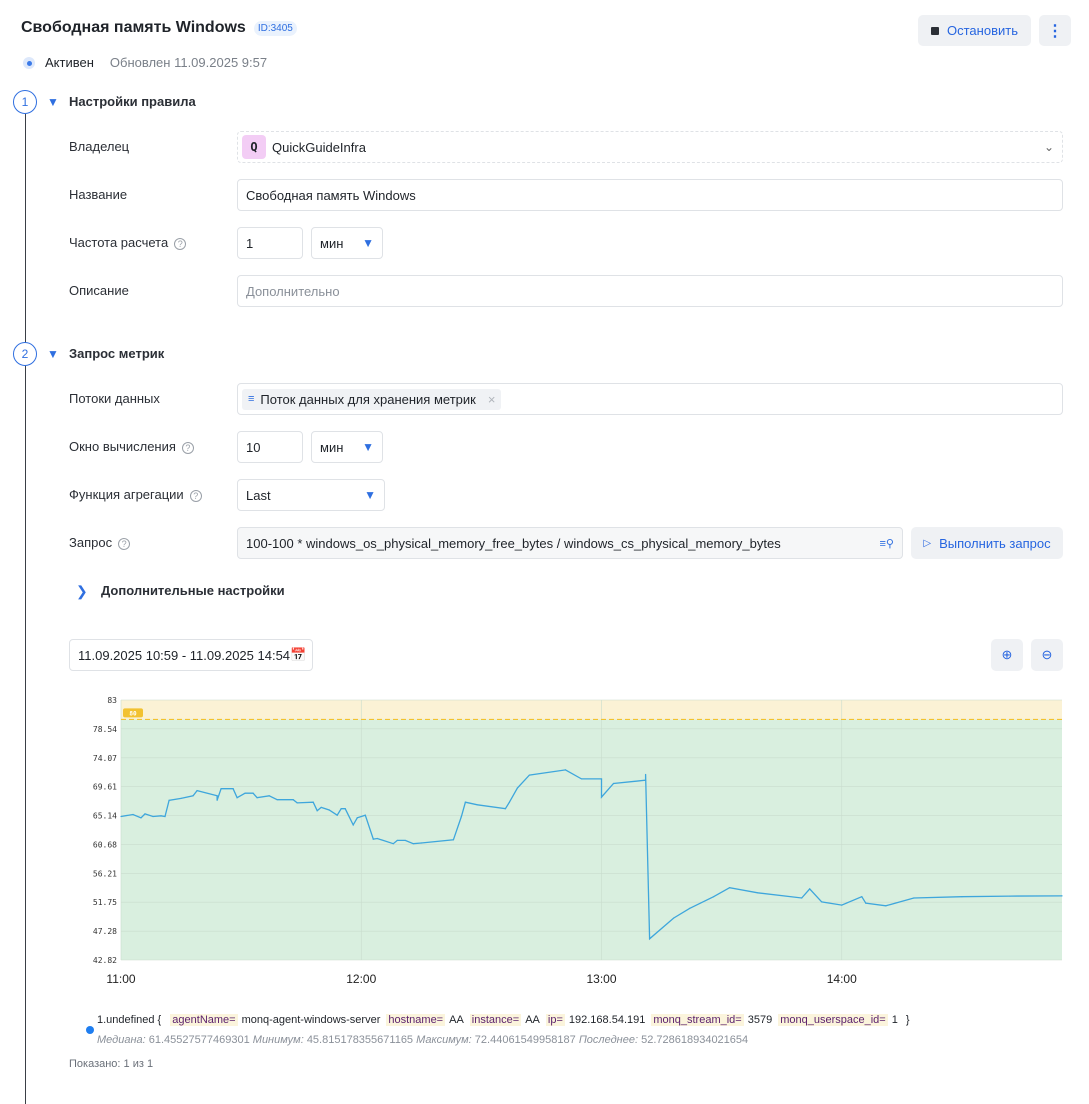 This screenshot has width=1089, height=1104. I want to click on section-title-metrics-query: Запрос метрик, so click(117, 353).